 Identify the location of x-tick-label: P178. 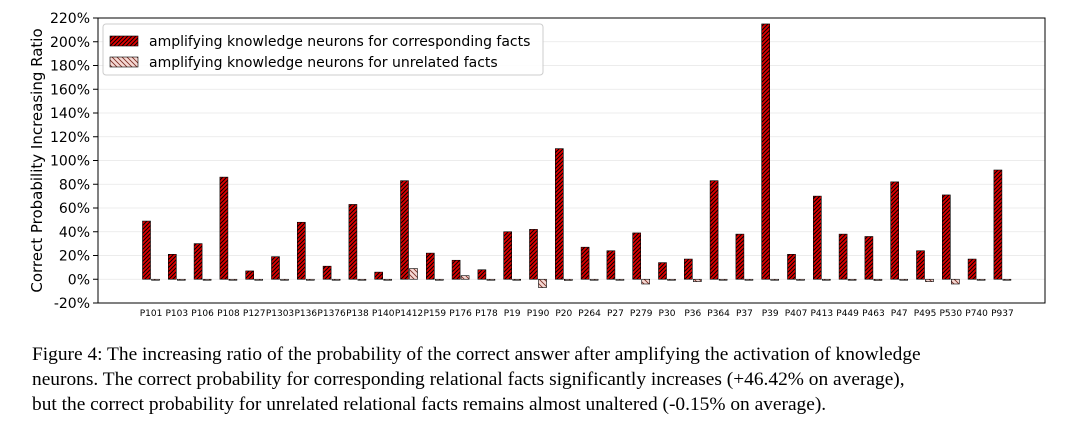
(486, 314).